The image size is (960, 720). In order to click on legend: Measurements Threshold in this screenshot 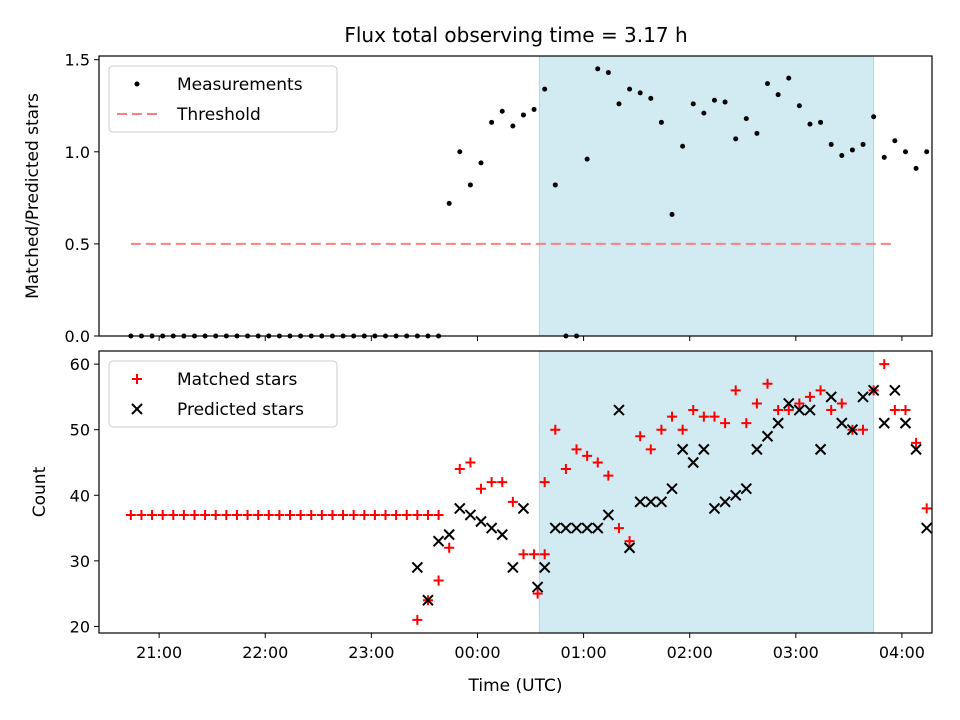, I will do `click(223, 99)`.